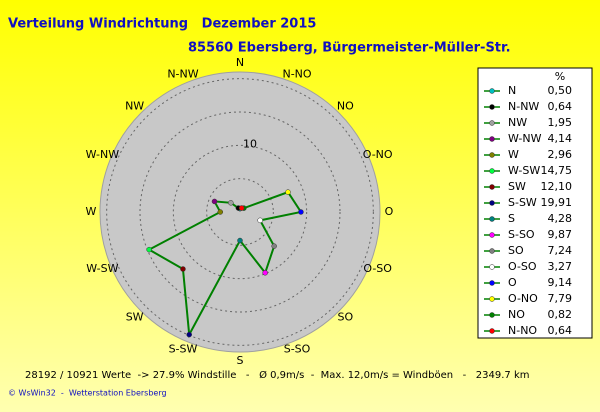 The image size is (600, 412). I want to click on legend-value: 0,82, so click(560, 314).